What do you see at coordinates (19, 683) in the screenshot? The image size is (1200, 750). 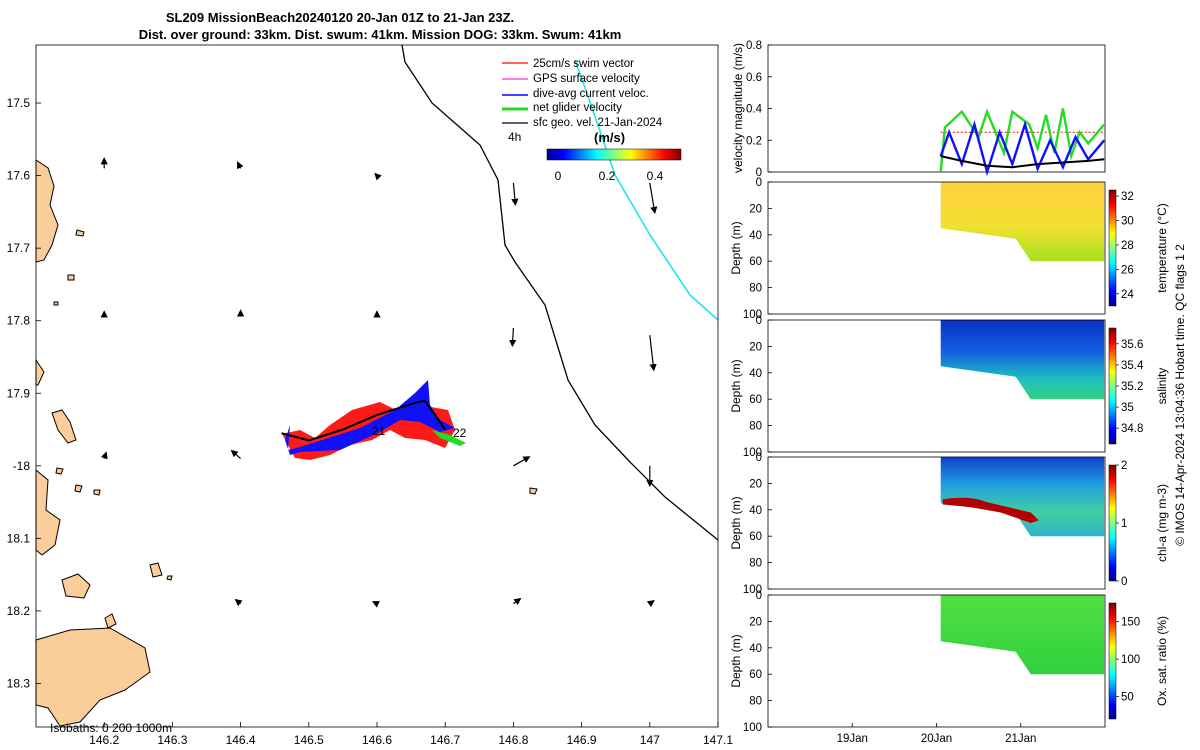 I see `map-ytick-label: 18.3` at bounding box center [19, 683].